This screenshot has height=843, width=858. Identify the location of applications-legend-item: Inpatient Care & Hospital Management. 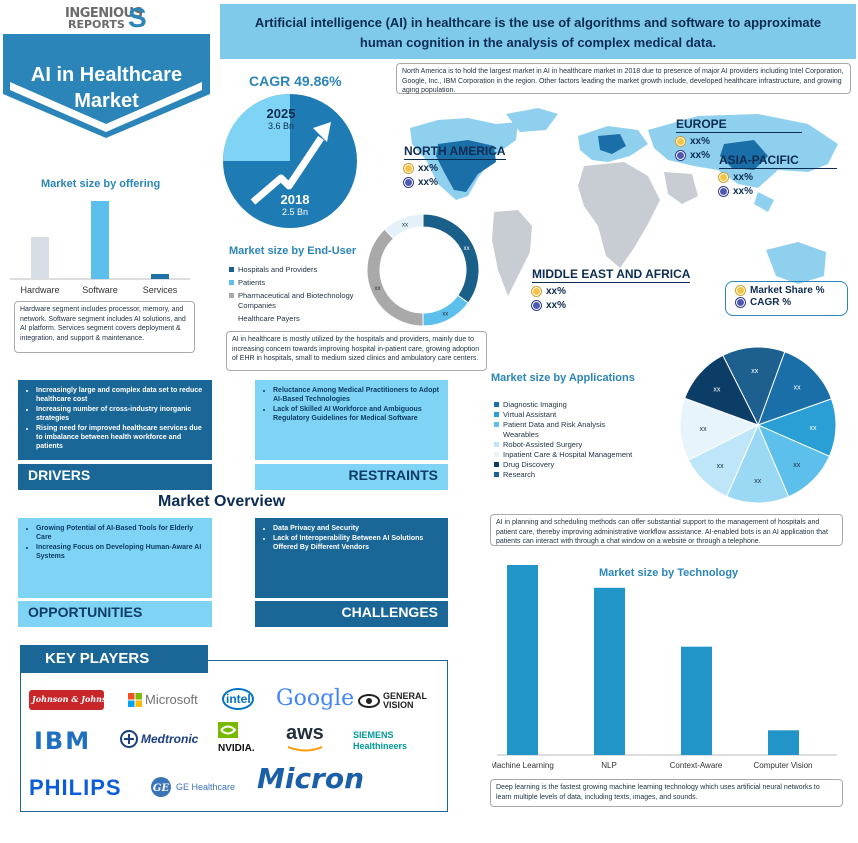
(579, 455).